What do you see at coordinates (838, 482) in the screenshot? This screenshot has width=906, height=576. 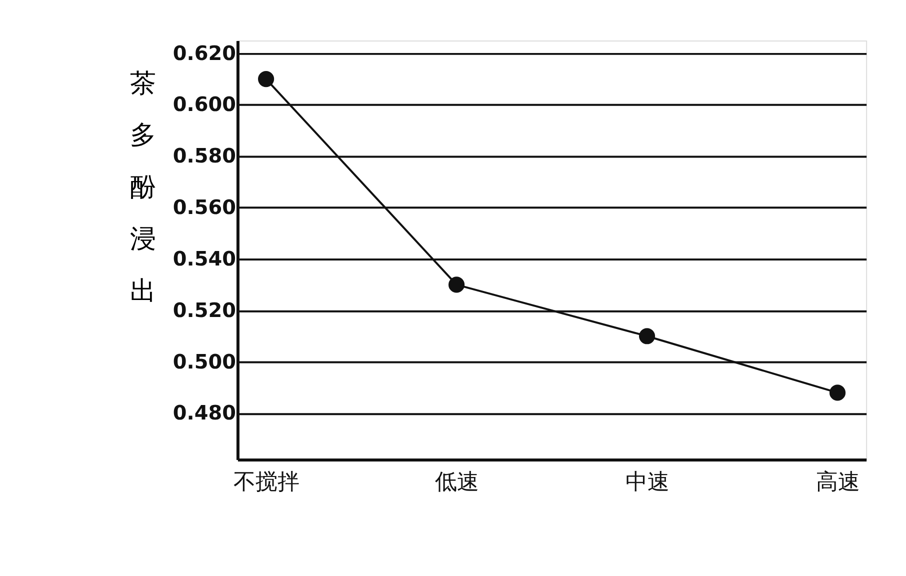 I see `x-tick-label: 高速` at bounding box center [838, 482].